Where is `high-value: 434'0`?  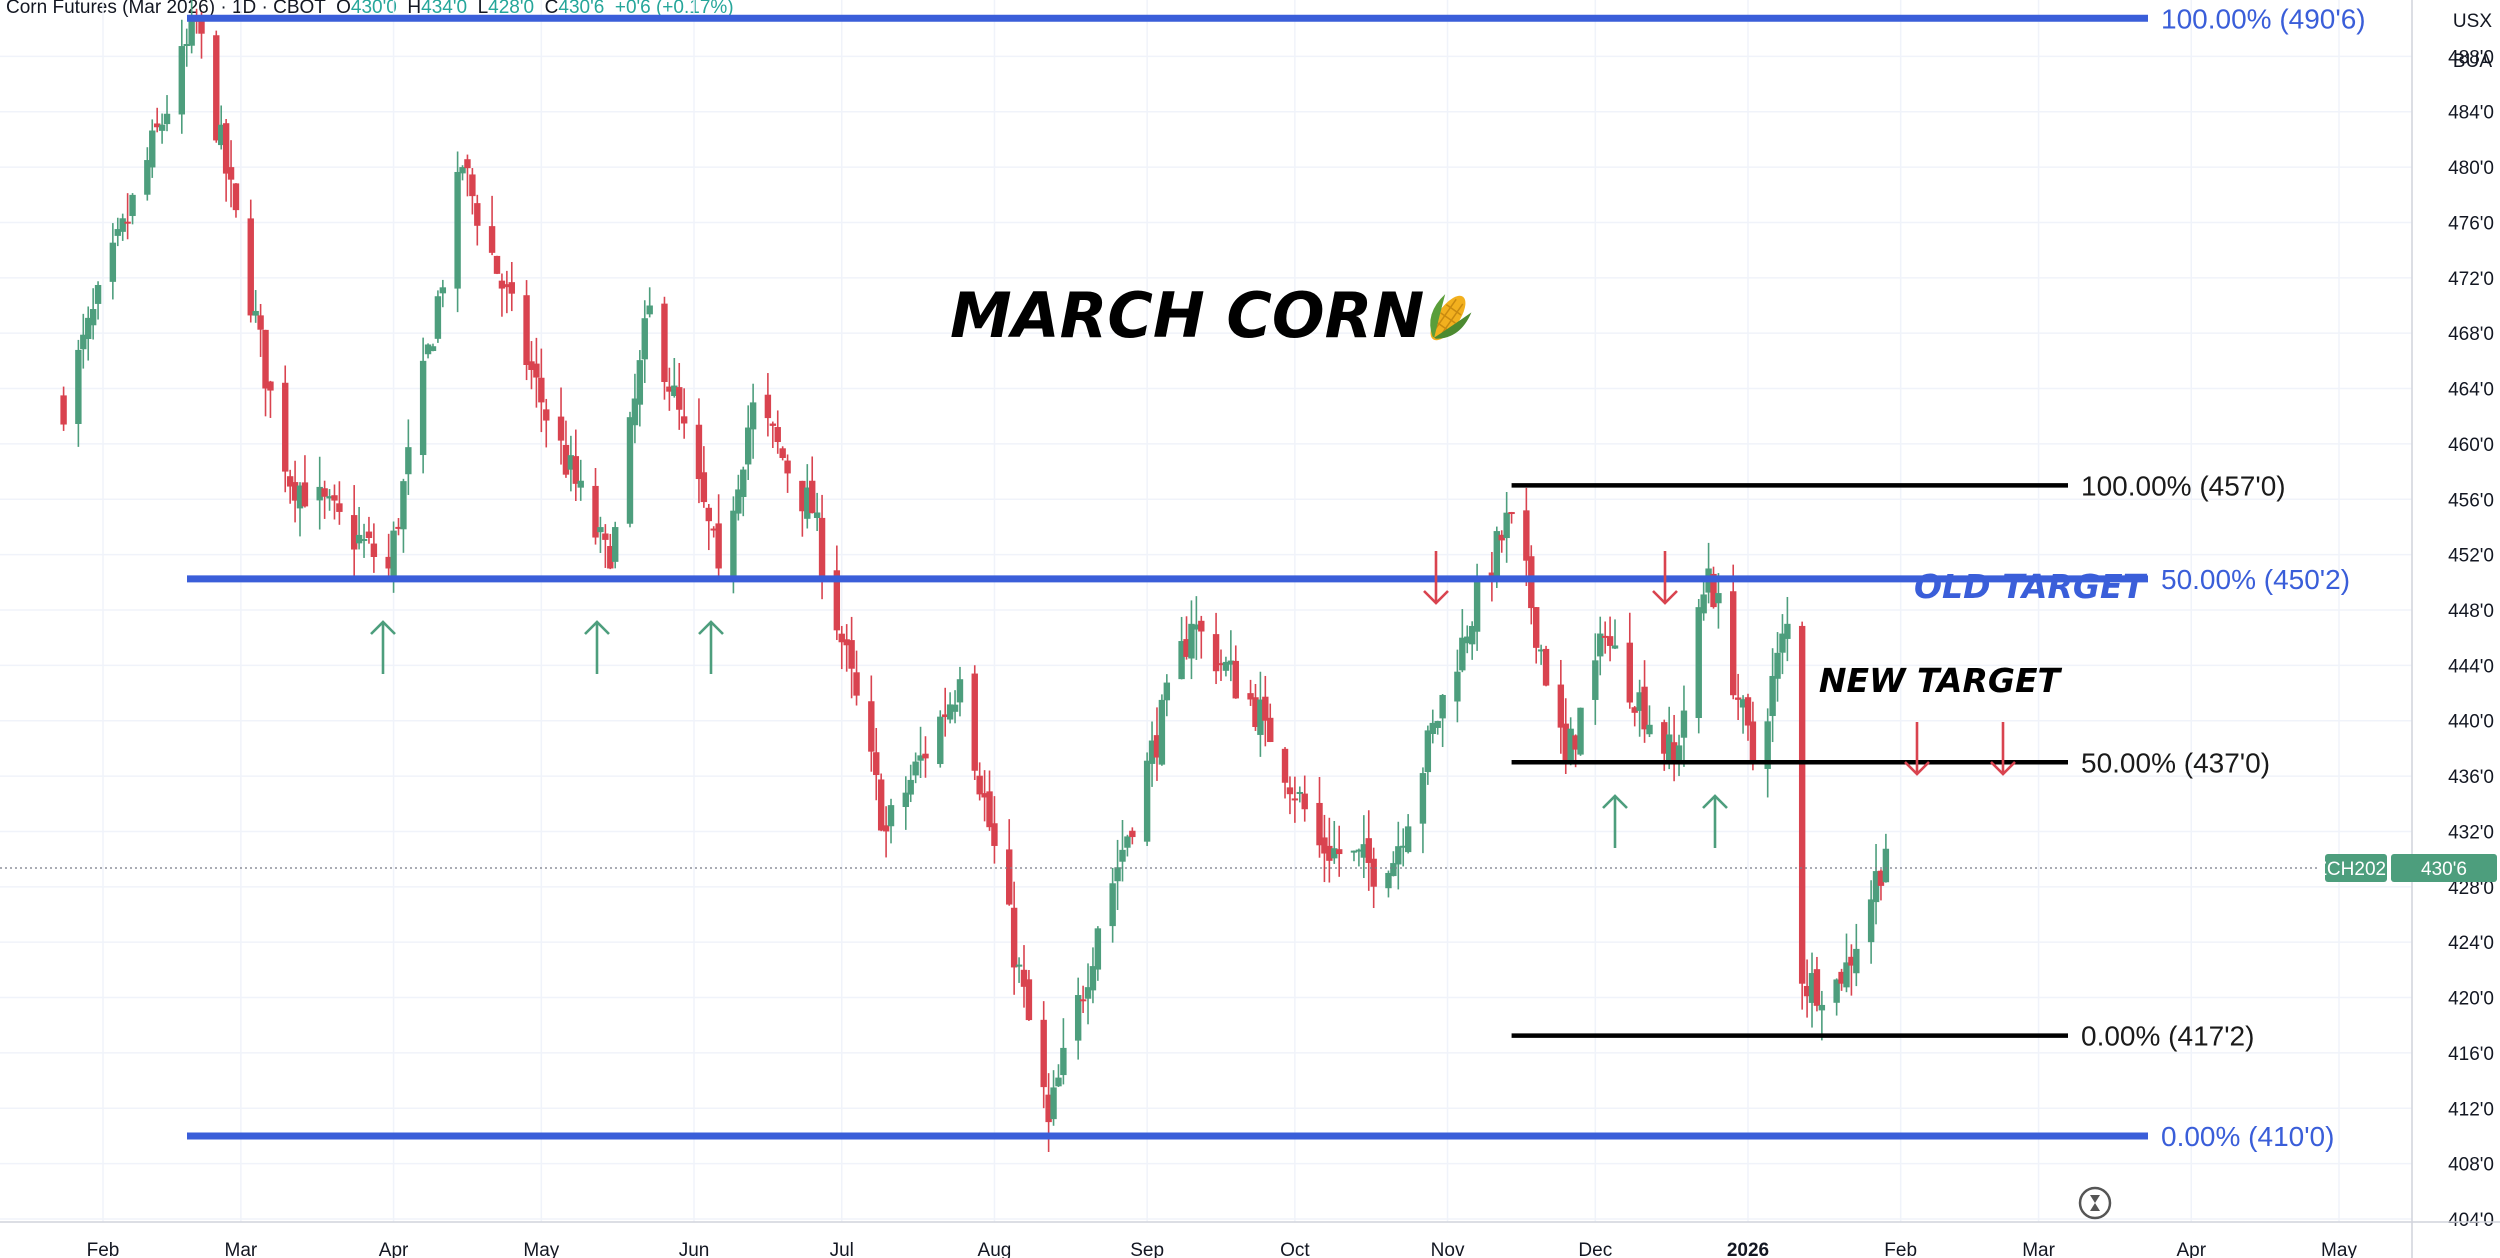 high-value: 434'0 is located at coordinates (444, 9).